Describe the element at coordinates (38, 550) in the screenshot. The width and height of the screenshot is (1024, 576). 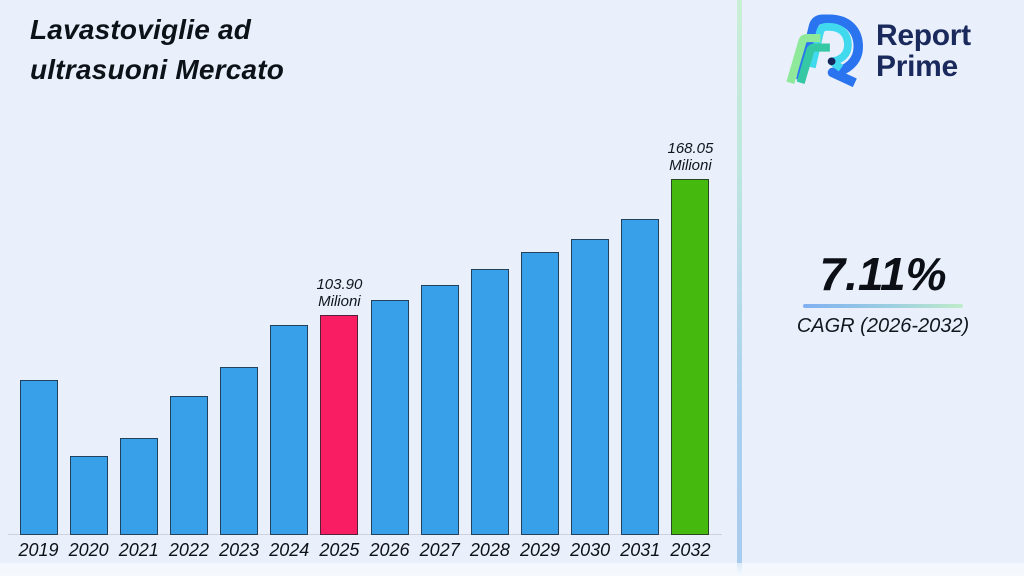
I see `year-label-2019: 2019` at that location.